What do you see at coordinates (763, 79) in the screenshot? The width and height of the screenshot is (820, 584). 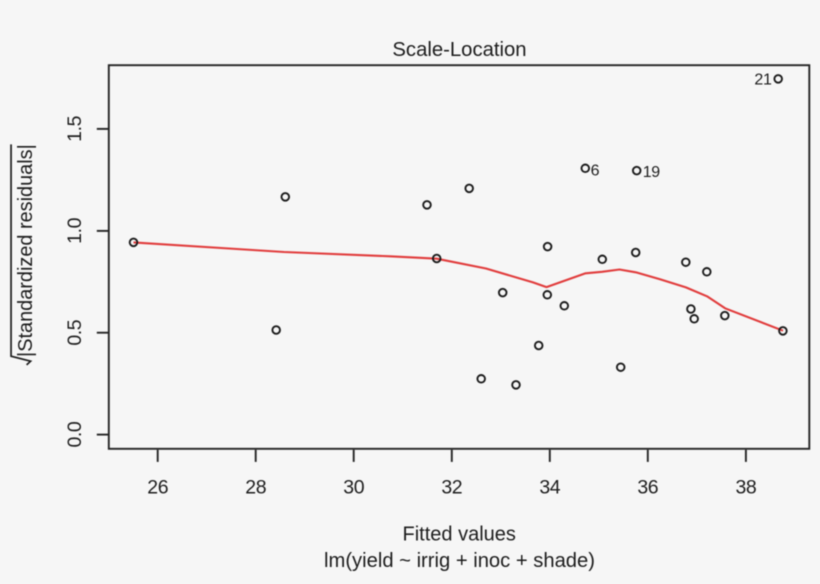 I see `svg-text: 21` at bounding box center [763, 79].